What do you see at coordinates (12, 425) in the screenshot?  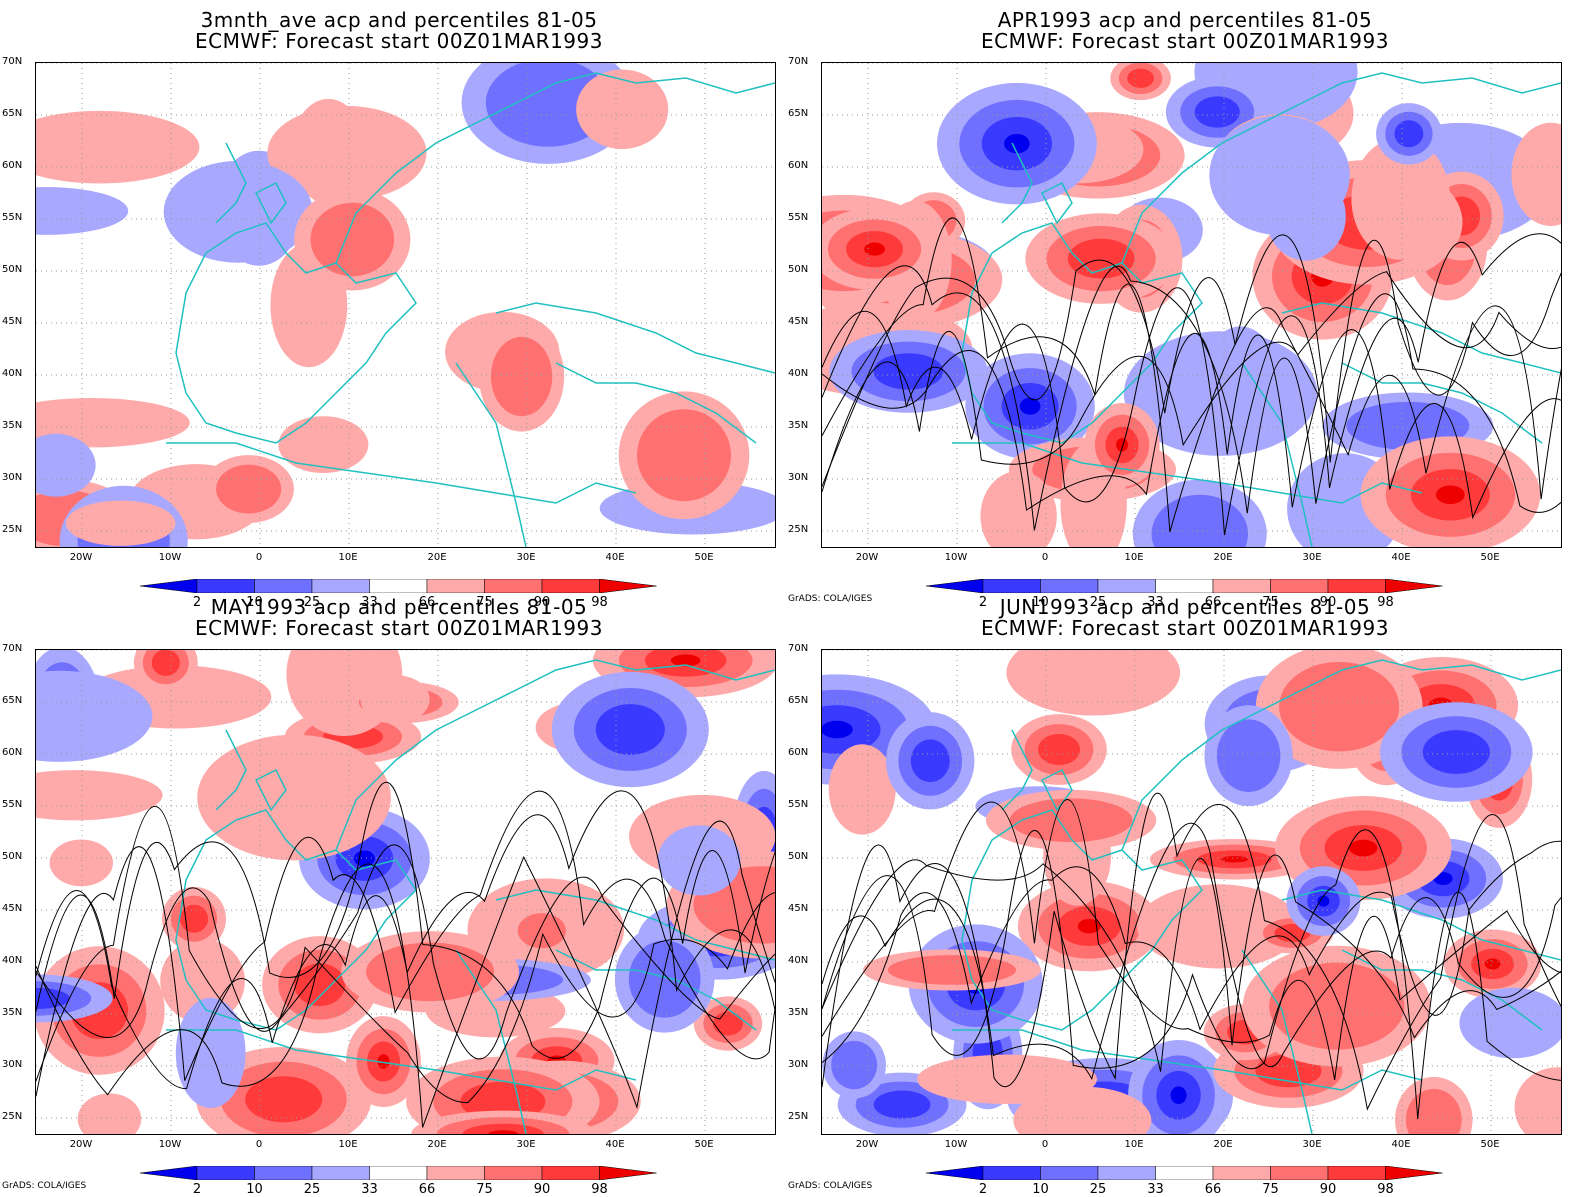 I see `lat-label: 35N` at bounding box center [12, 425].